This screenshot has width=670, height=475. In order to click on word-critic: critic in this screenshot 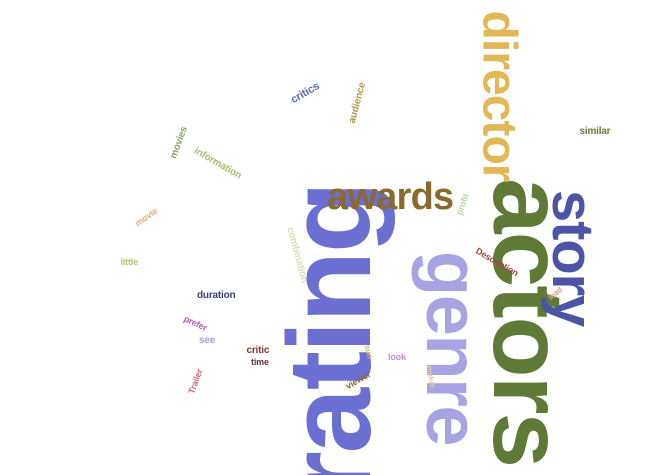, I will do `click(258, 350)`.